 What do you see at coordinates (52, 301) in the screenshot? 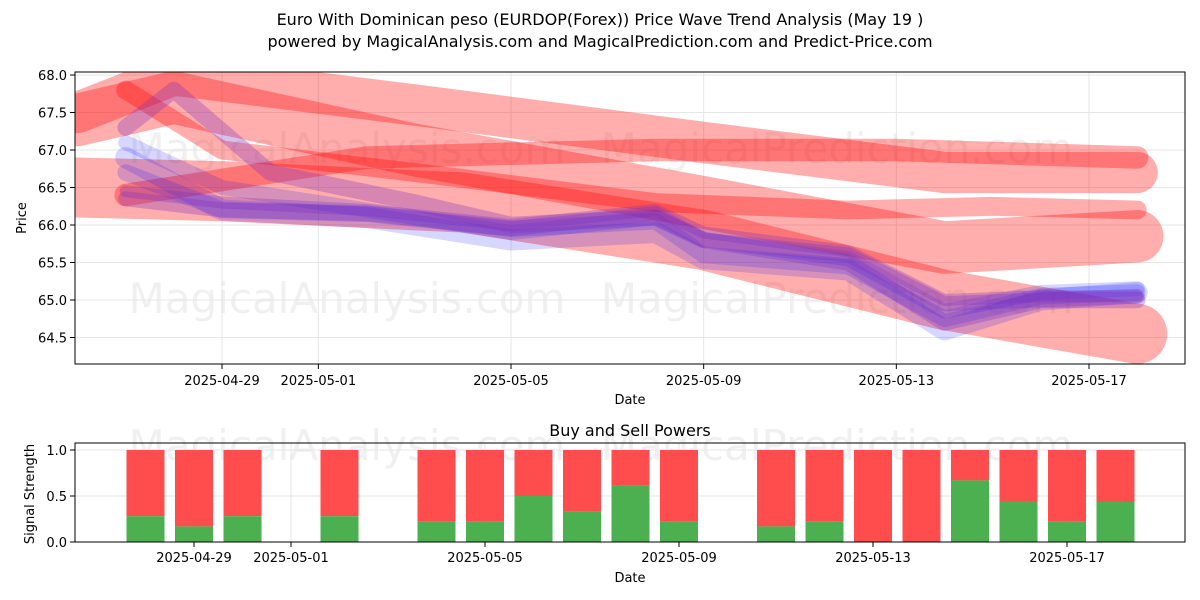
I see `y-tick-label: 65.0` at bounding box center [52, 301].